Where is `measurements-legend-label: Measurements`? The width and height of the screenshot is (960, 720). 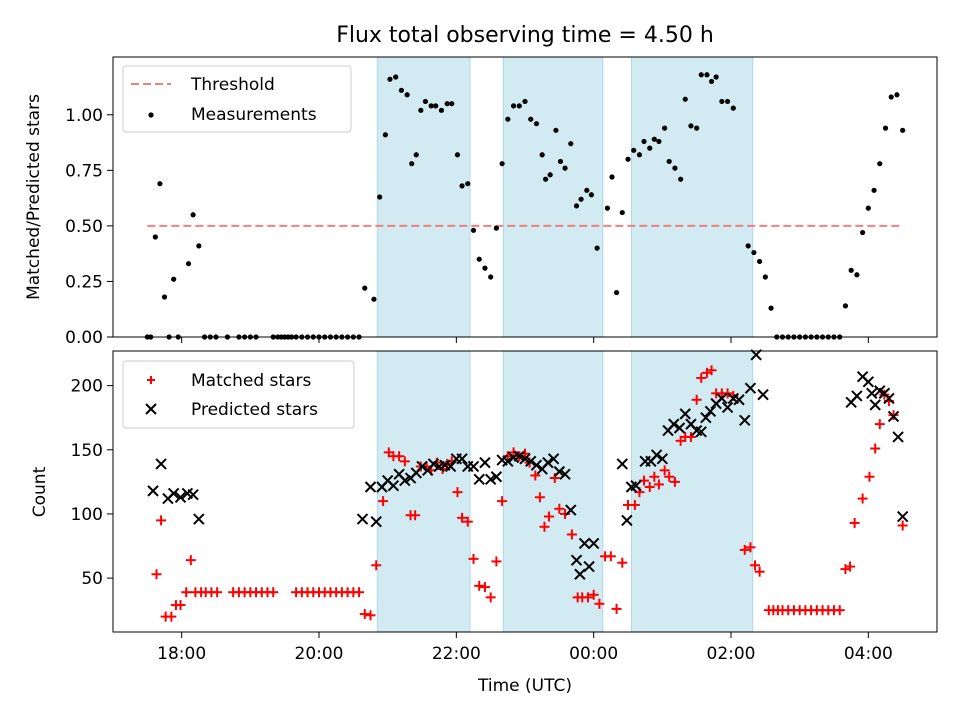 measurements-legend-label: Measurements is located at coordinates (254, 115).